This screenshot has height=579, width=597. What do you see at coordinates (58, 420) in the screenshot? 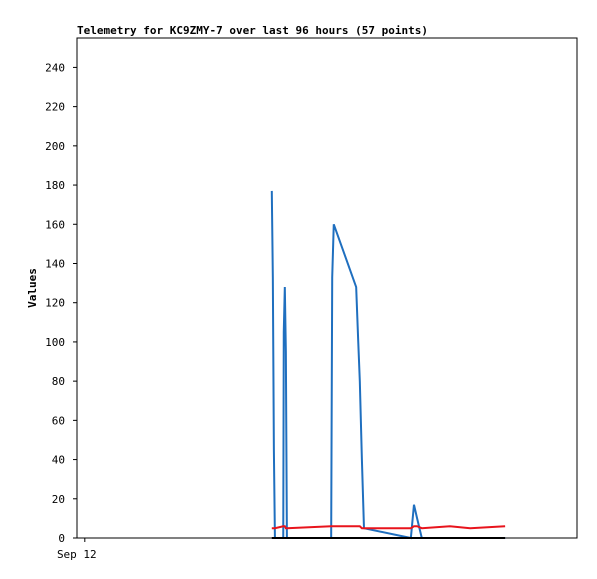
I see `y-tick-label: 60` at bounding box center [58, 420].